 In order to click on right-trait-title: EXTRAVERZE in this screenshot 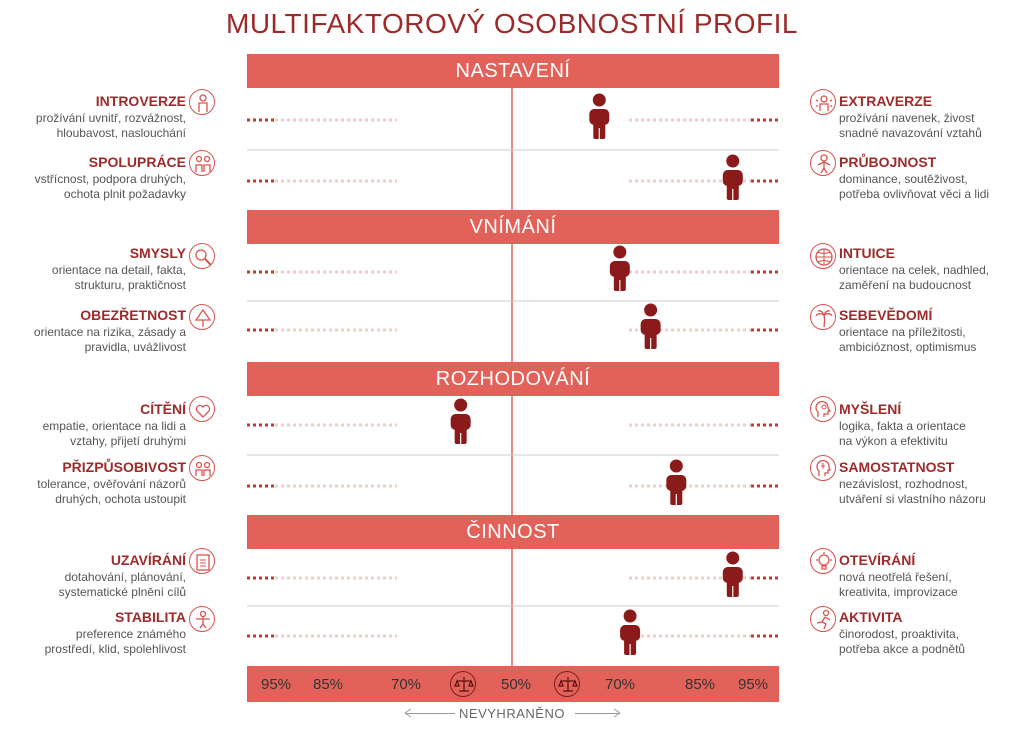, I will do `click(886, 101)`.